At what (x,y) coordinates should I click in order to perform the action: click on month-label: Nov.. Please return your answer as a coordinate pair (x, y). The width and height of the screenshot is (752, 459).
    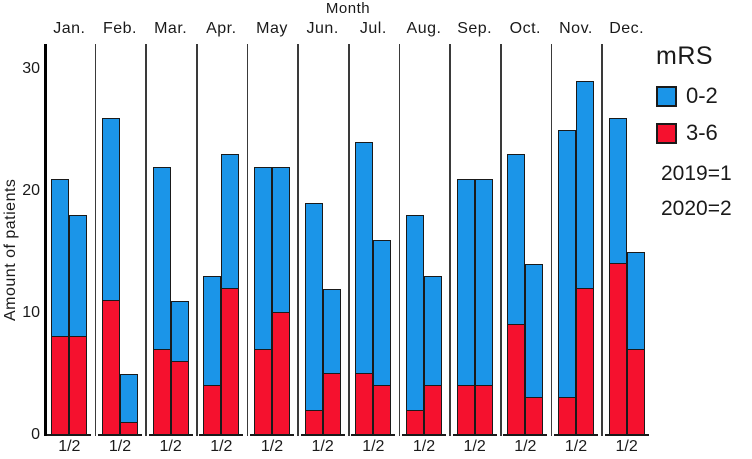
    Looking at the image, I should click on (576, 28).